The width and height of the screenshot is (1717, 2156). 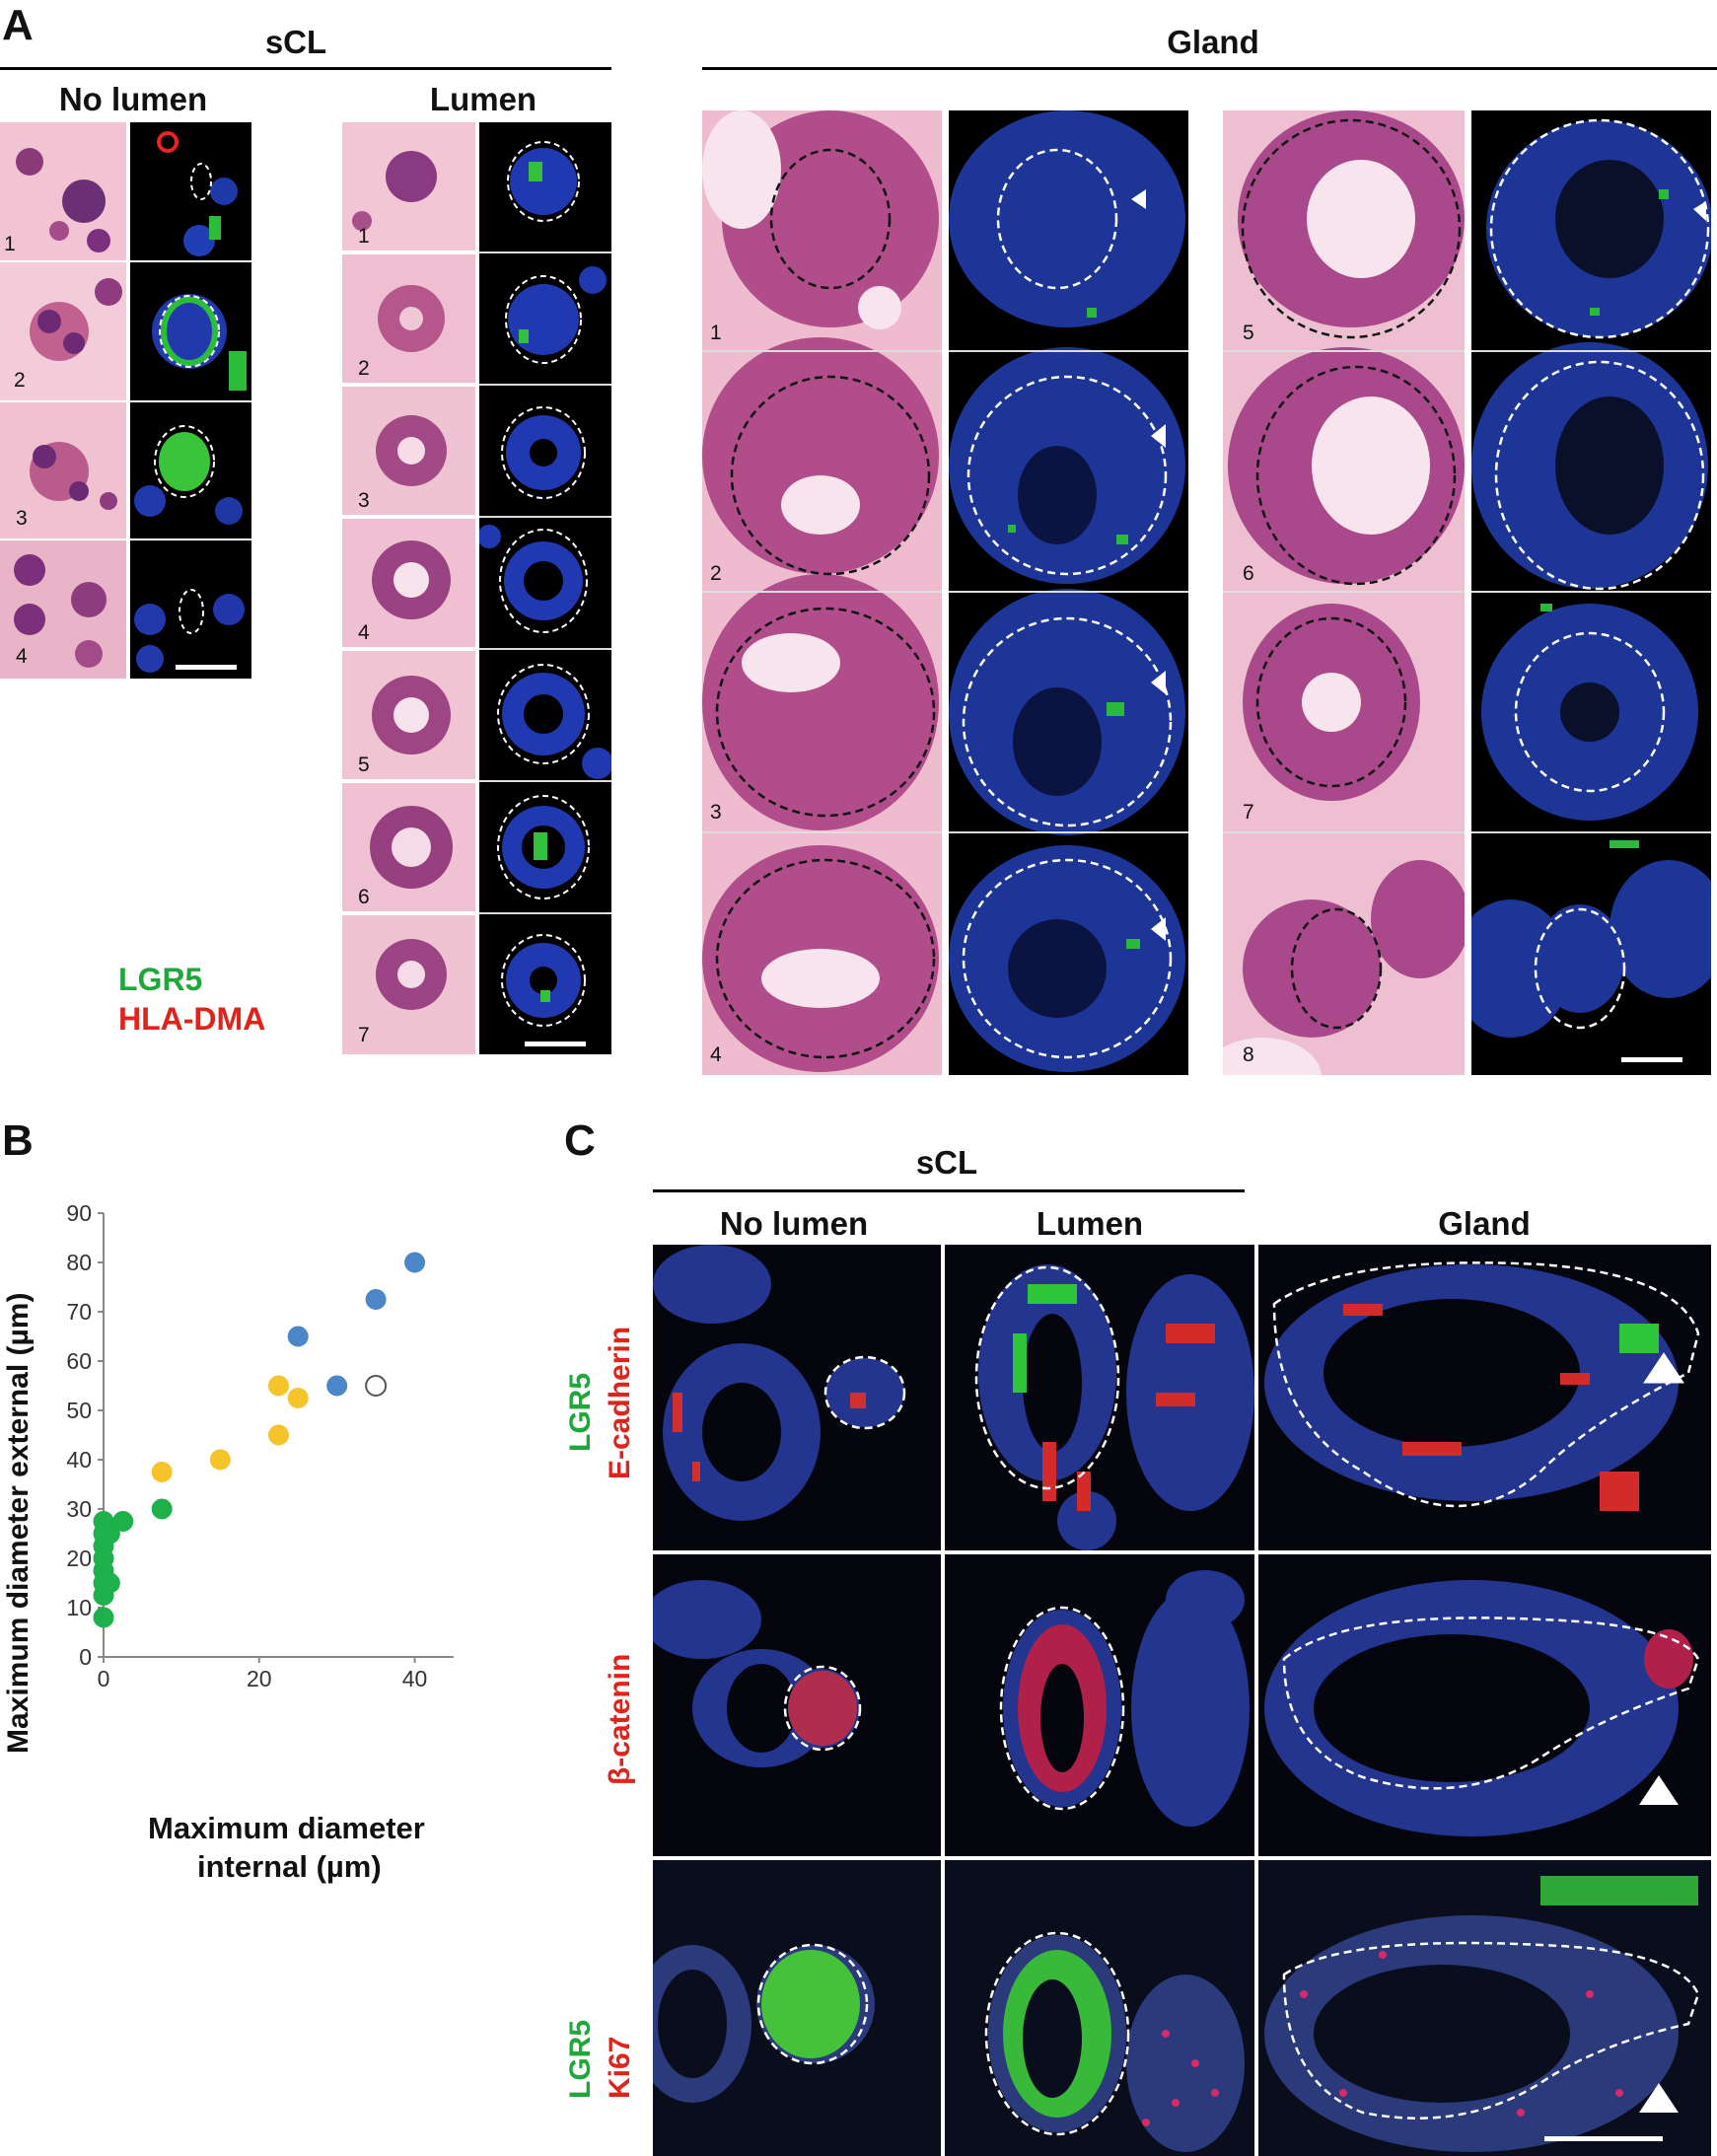 I want to click on x-axis-label-line2: internal (µm), so click(x=289, y=1866).